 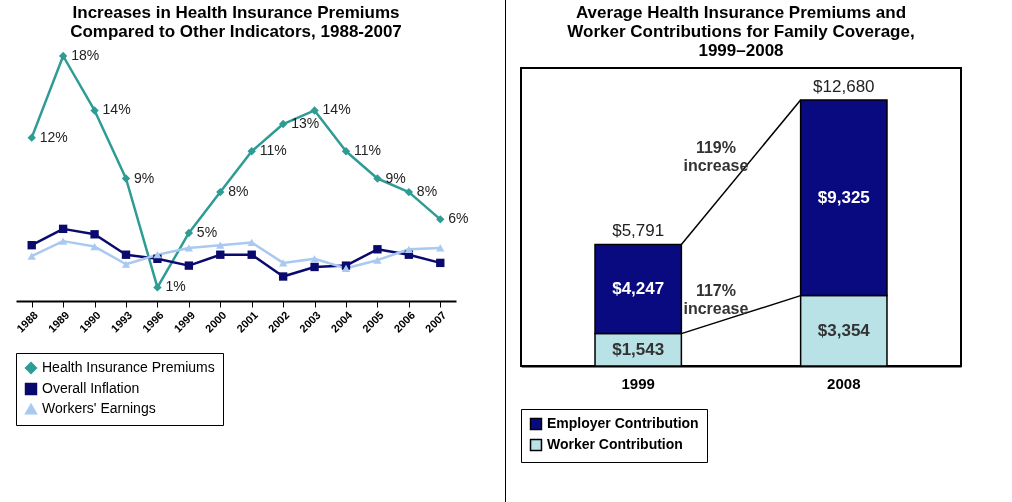 I want to click on data-label: $9,325, so click(x=843, y=197).